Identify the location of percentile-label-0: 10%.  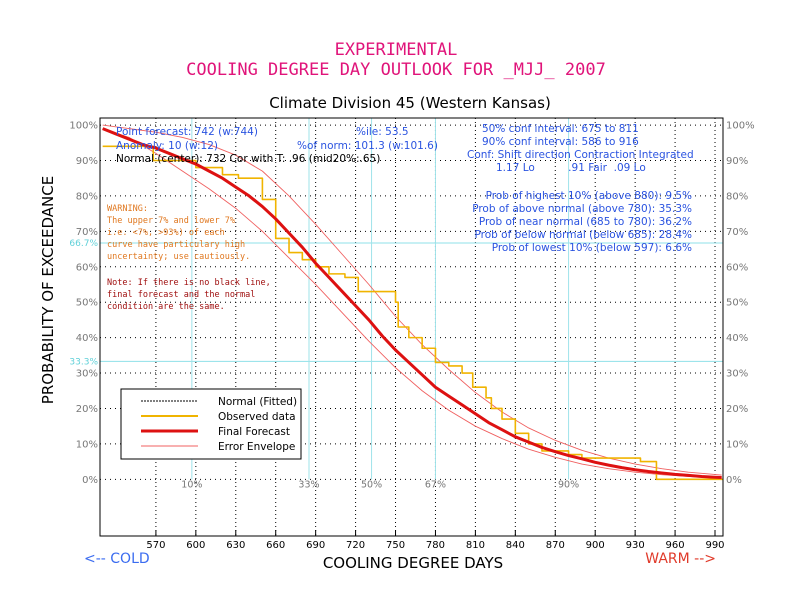
(191, 484).